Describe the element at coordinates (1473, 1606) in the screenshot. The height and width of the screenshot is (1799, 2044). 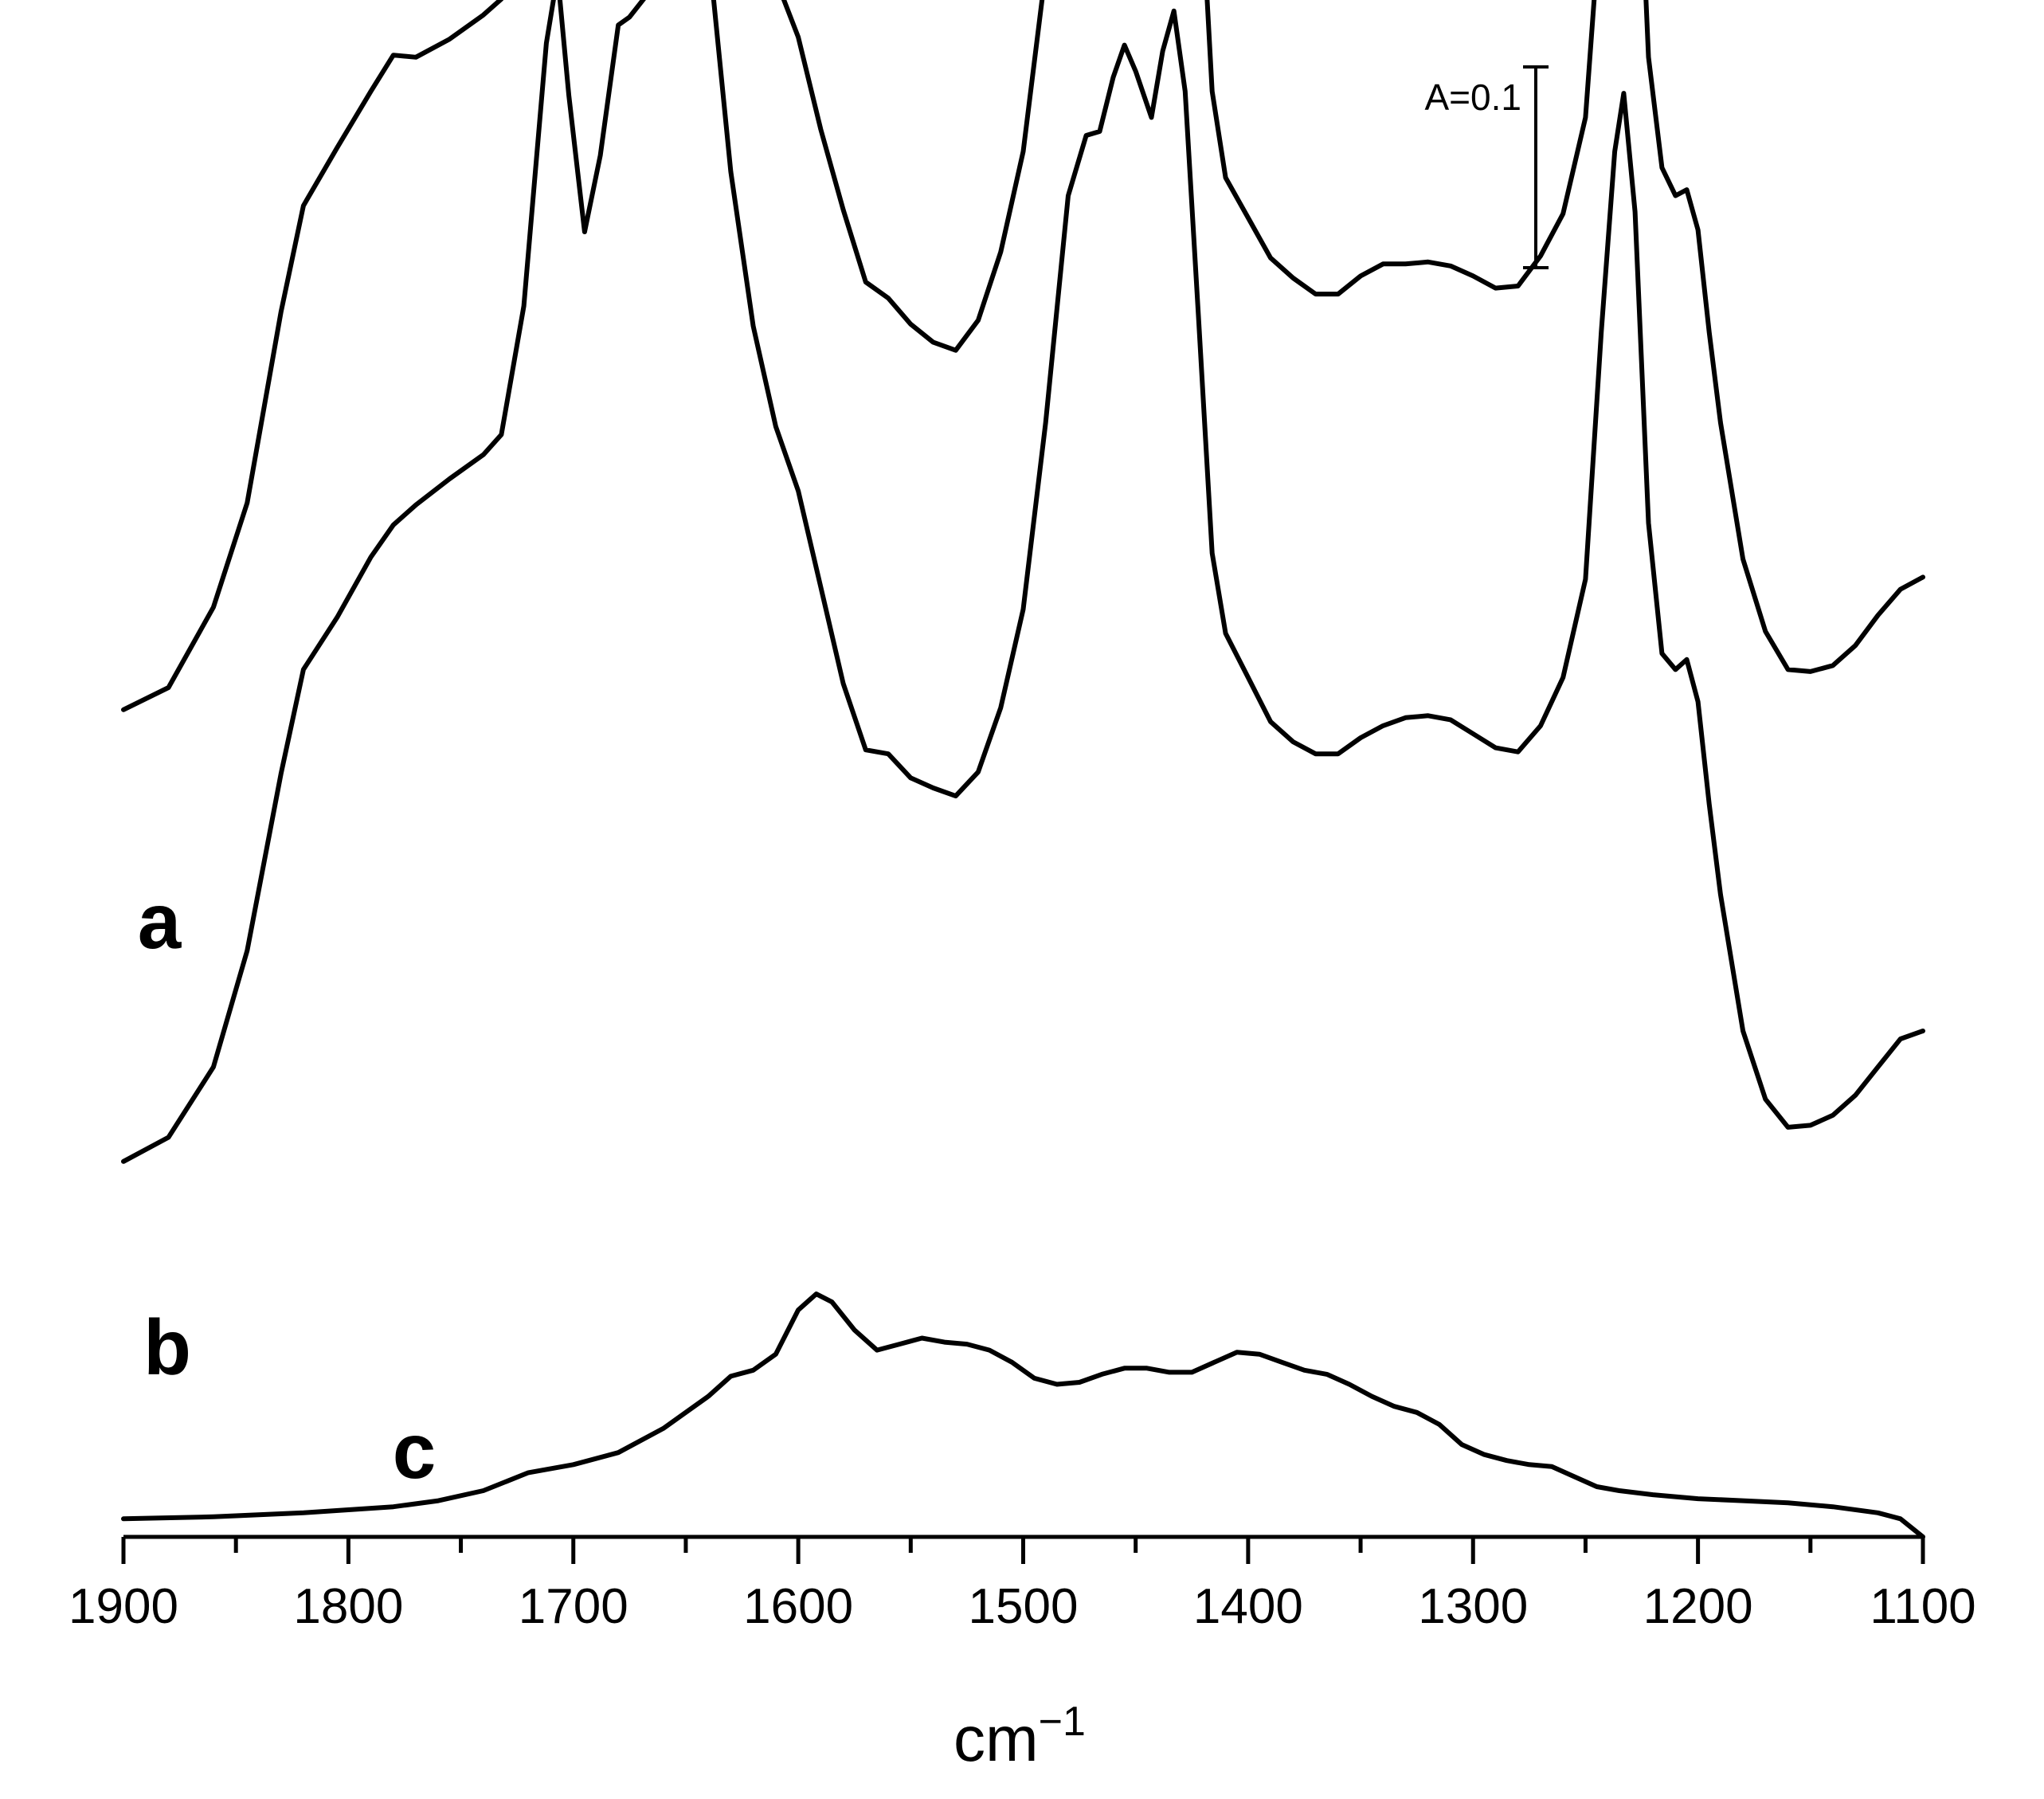
I see `tick-label-1300: 1300` at that location.